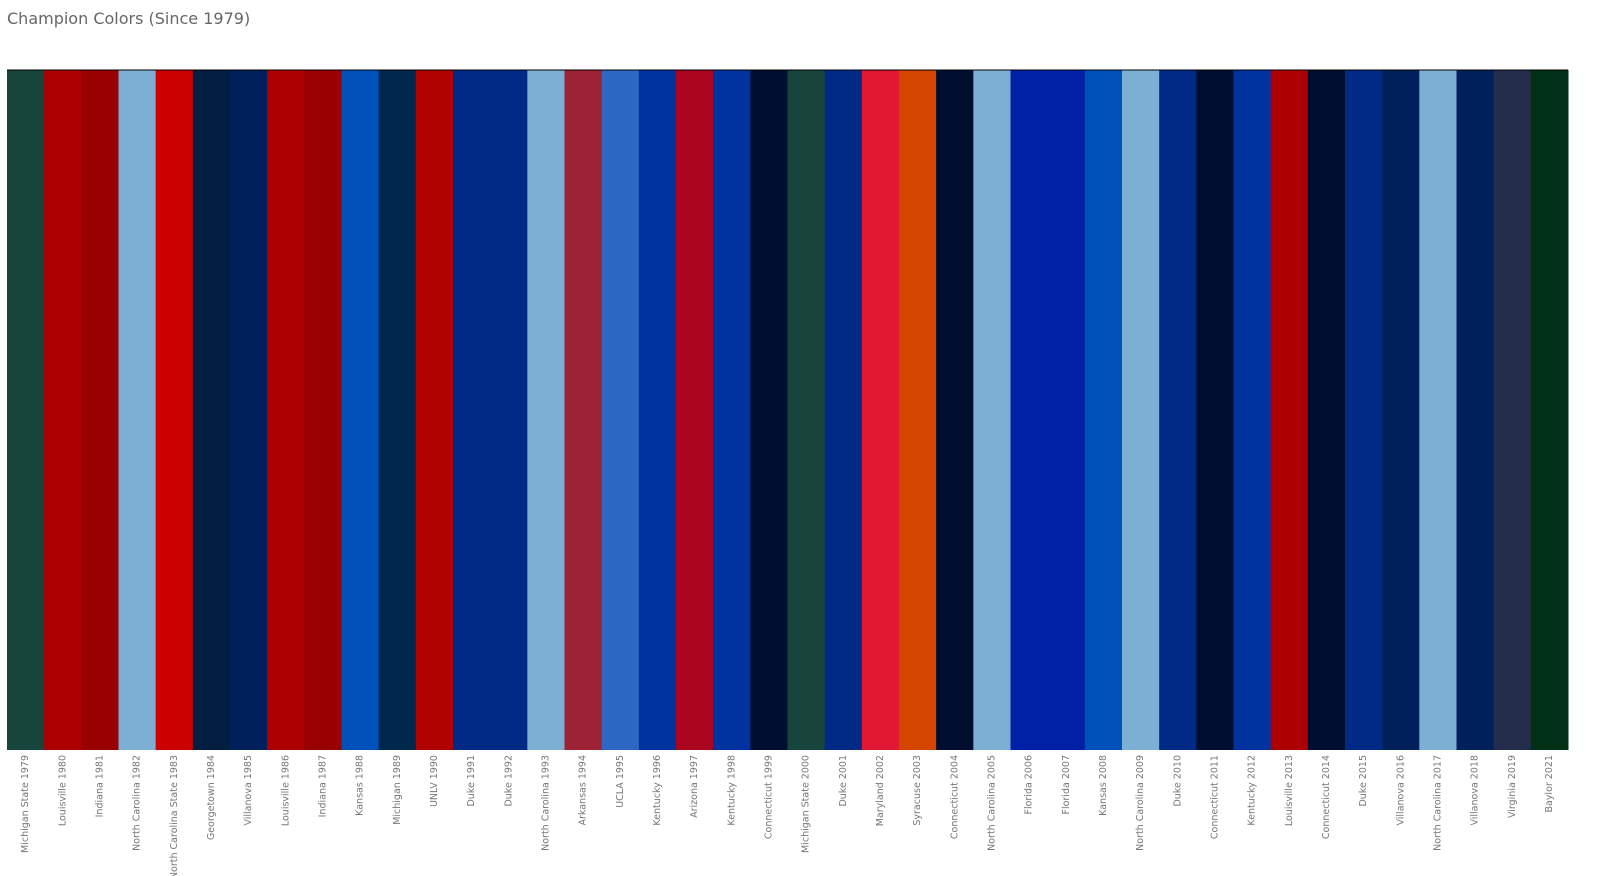 Image resolution: width=1600 pixels, height=876 pixels. I want to click on x-tick-label: UCLA 1995, so click(620, 781).